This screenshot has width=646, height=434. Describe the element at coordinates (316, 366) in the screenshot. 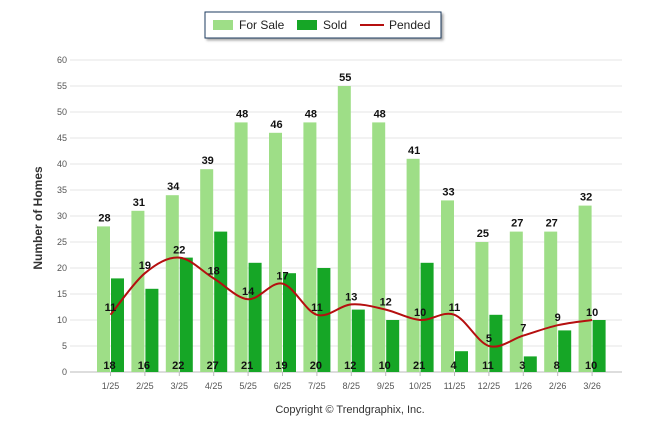

I see `label-sold: 20` at that location.